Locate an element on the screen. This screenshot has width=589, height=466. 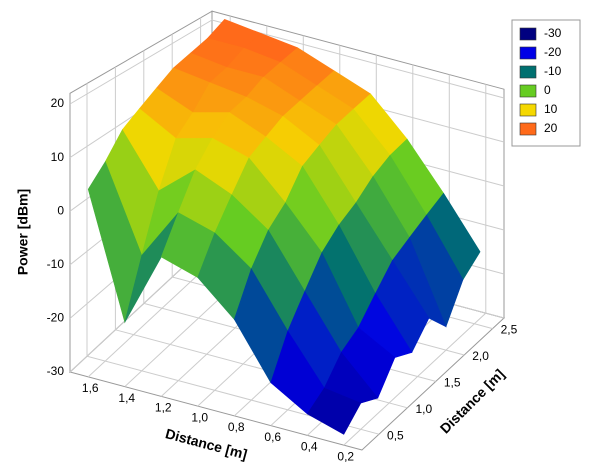
x-tick-label: 0,4 is located at coordinates (309, 447).